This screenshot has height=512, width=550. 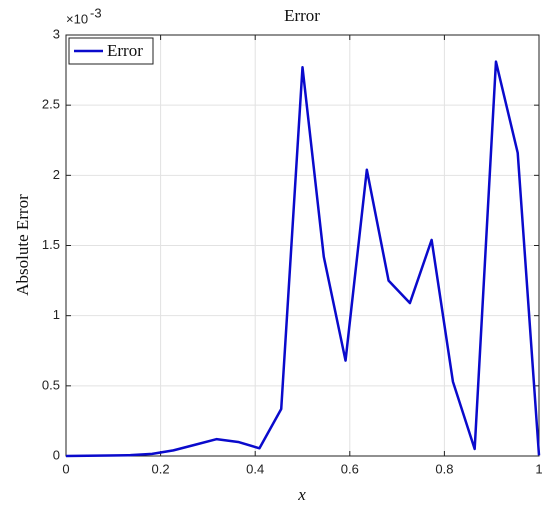 What do you see at coordinates (302, 15) in the screenshot?
I see `chart-title: Error` at bounding box center [302, 15].